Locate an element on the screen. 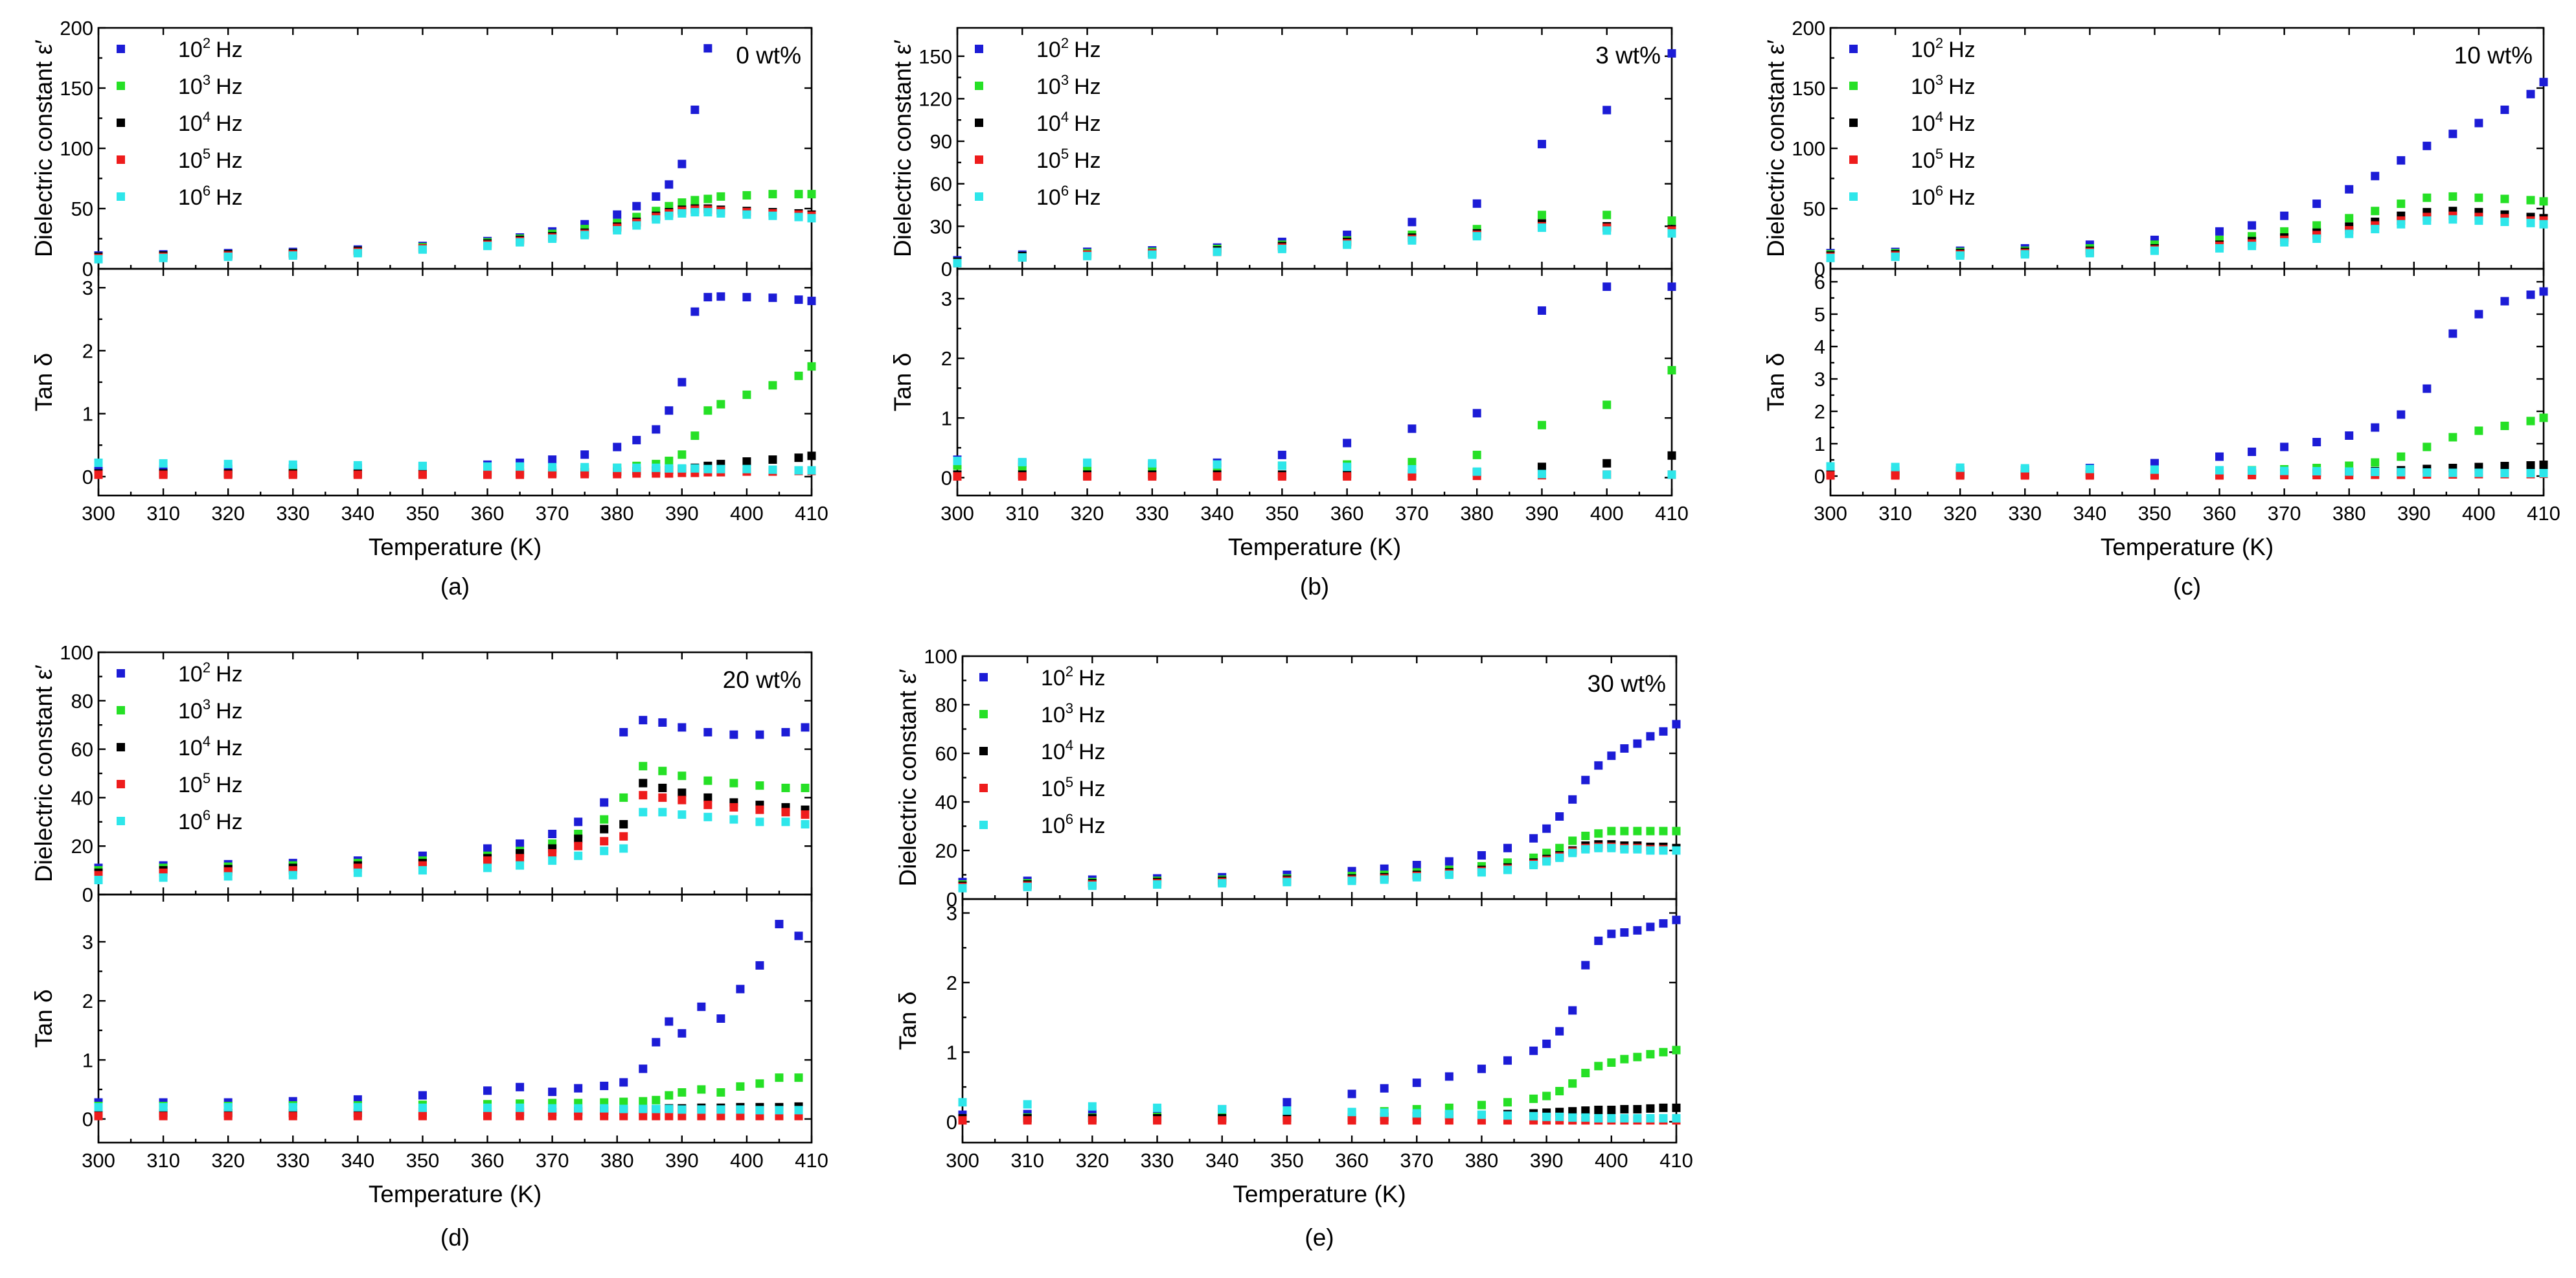 This screenshot has height=1278, width=2576. y-tick-label: 1 is located at coordinates (946, 418).